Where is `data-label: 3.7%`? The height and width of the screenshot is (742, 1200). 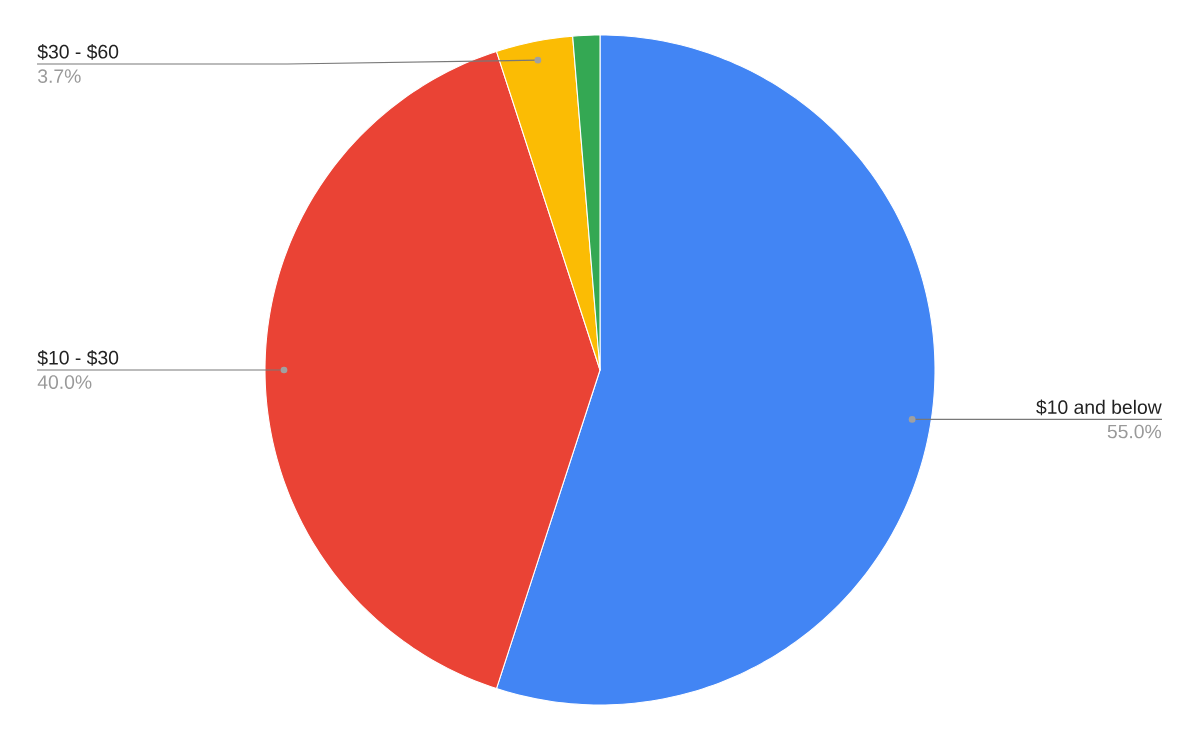
data-label: 3.7% is located at coordinates (59, 76).